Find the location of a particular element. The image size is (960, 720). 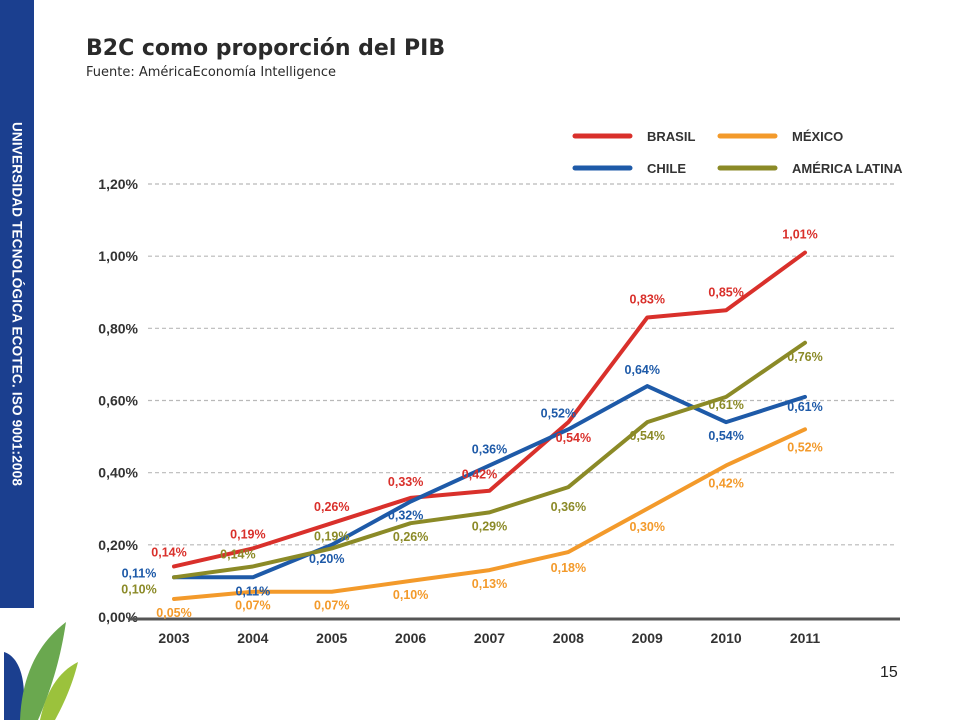

data-label: 0,64% is located at coordinates (642, 370).